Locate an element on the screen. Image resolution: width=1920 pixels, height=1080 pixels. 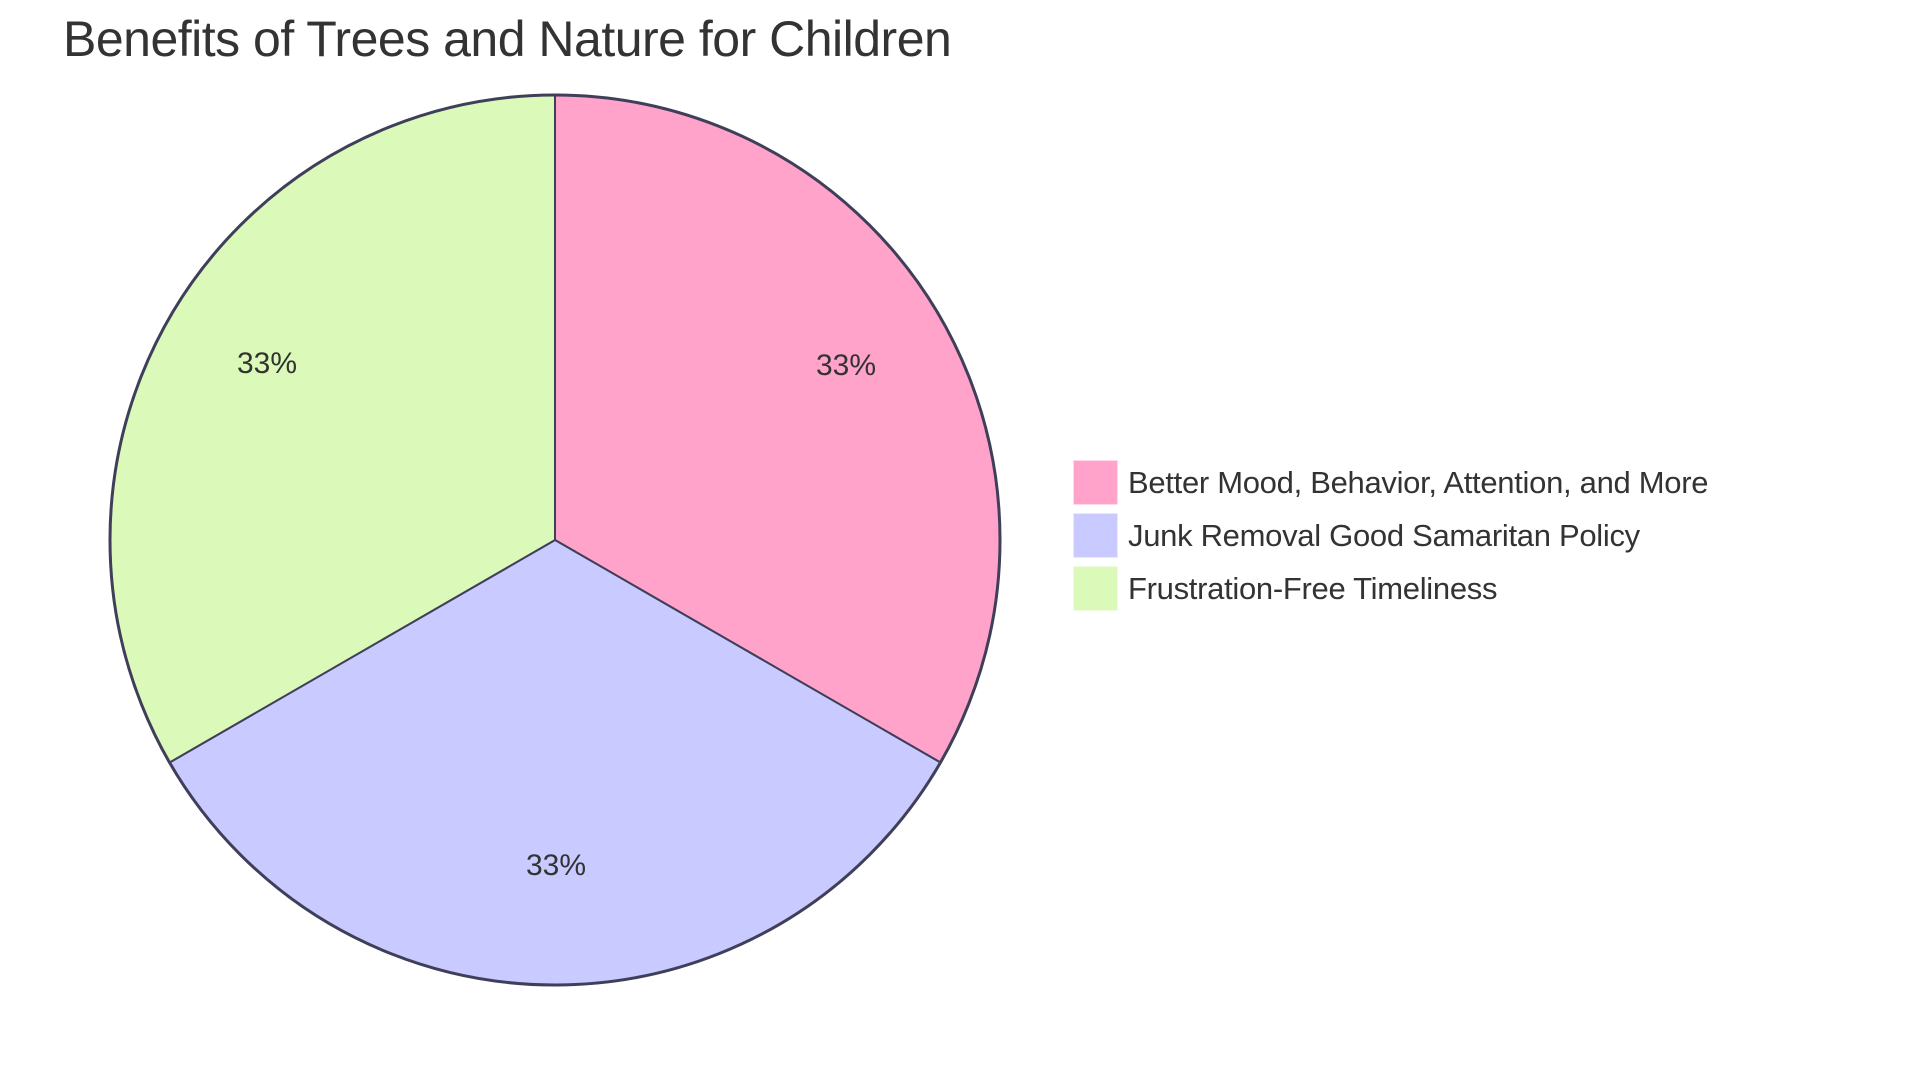
slice-label-better-mood: 33% is located at coordinates (846, 365).